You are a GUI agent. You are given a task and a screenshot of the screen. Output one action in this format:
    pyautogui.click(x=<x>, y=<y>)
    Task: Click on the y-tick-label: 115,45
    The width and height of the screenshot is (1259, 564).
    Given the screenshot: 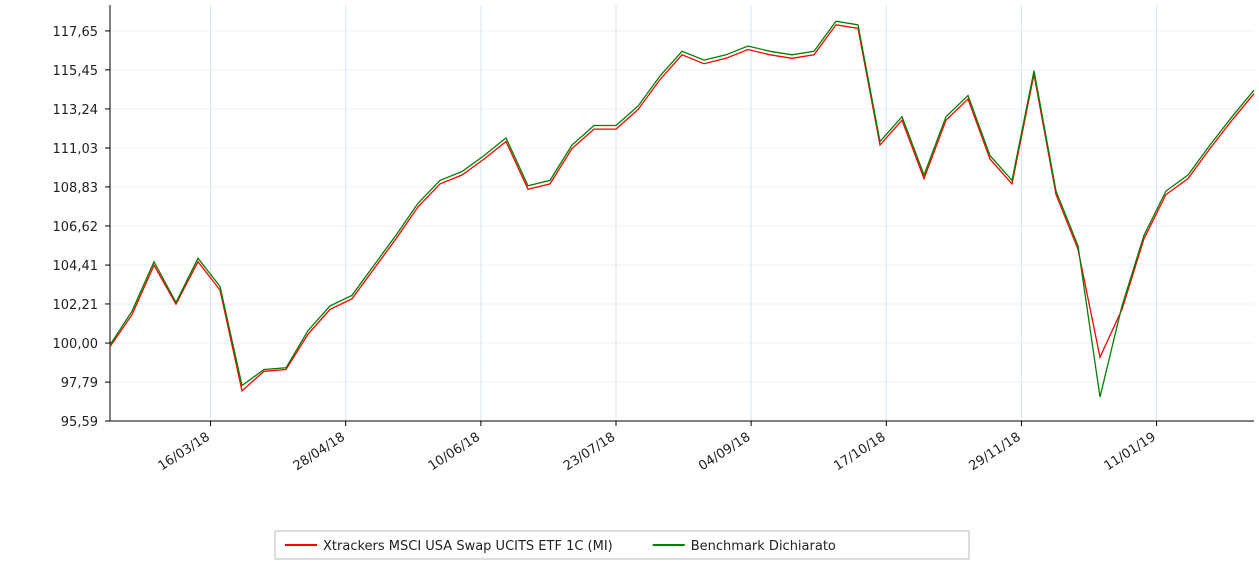 What is the action you would take?
    pyautogui.click(x=76, y=71)
    